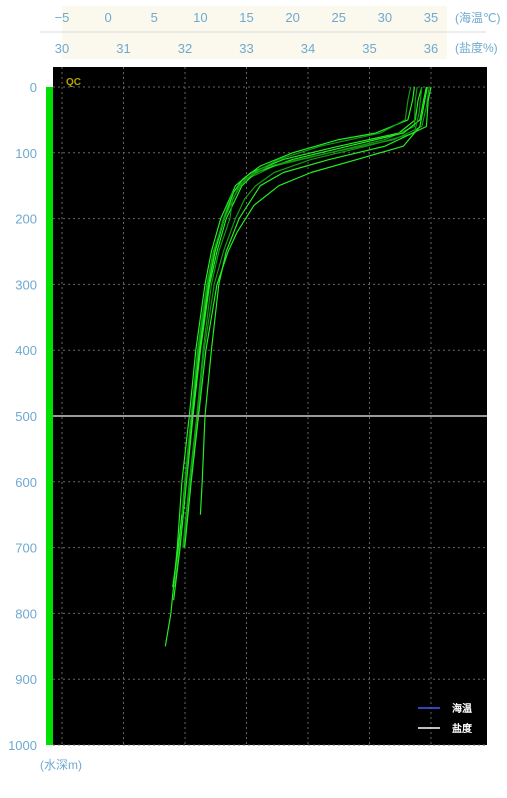 The width and height of the screenshot is (507, 798). Describe the element at coordinates (308, 48) in the screenshot. I see `salinity-tick-label: 34` at that location.